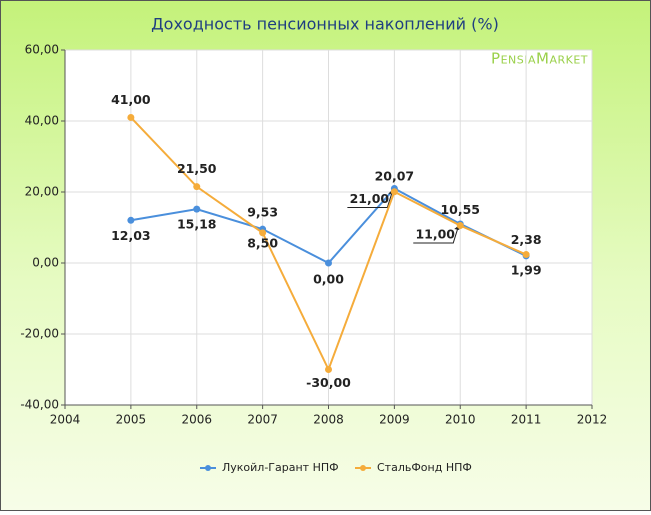 This screenshot has height=515, width=651. Describe the element at coordinates (131, 99) in the screenshot. I see `value-label: 41,00` at that location.